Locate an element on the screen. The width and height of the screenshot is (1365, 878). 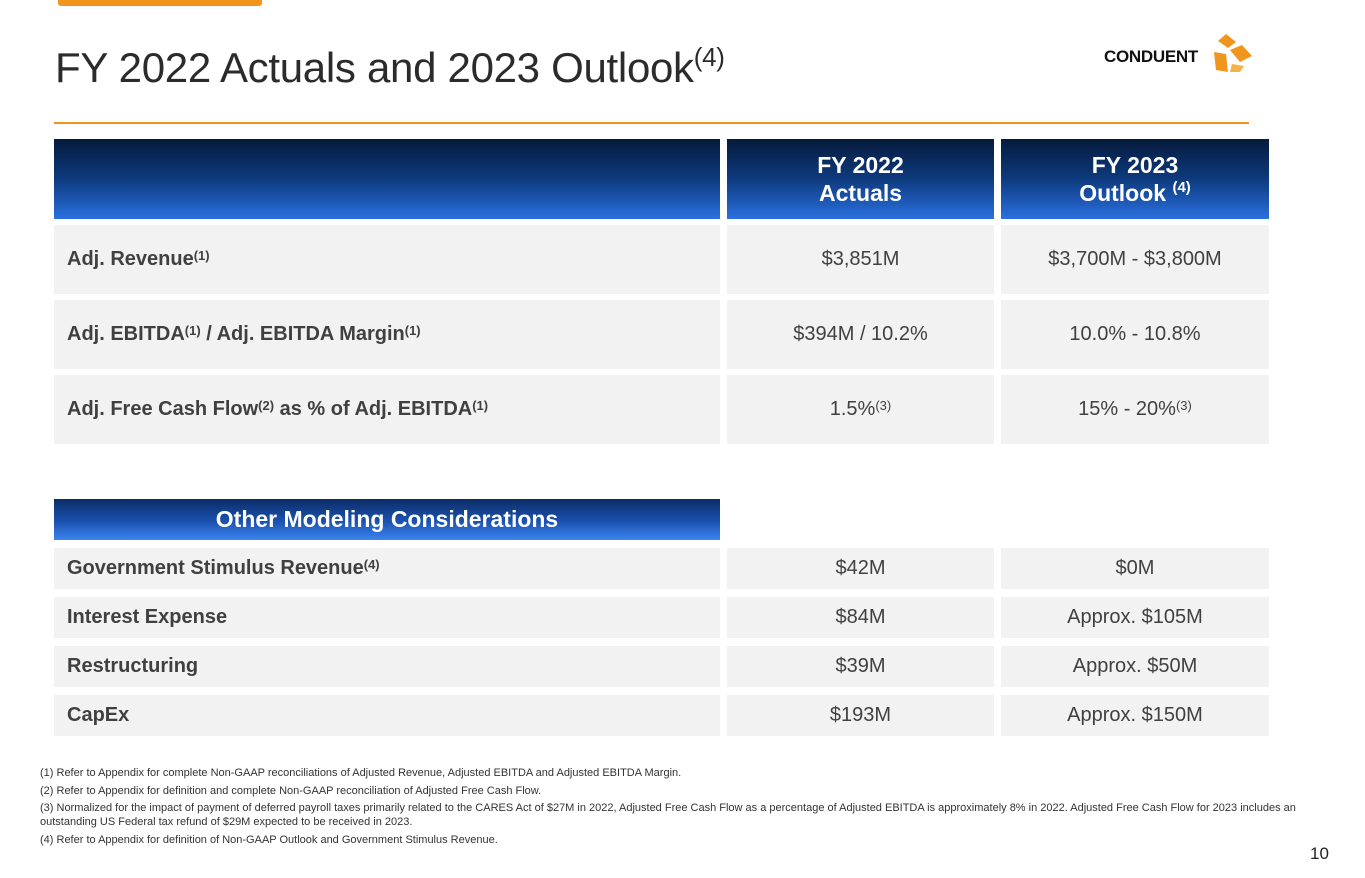
header-fy2023-line1: FY 2023 is located at coordinates (1135, 165).